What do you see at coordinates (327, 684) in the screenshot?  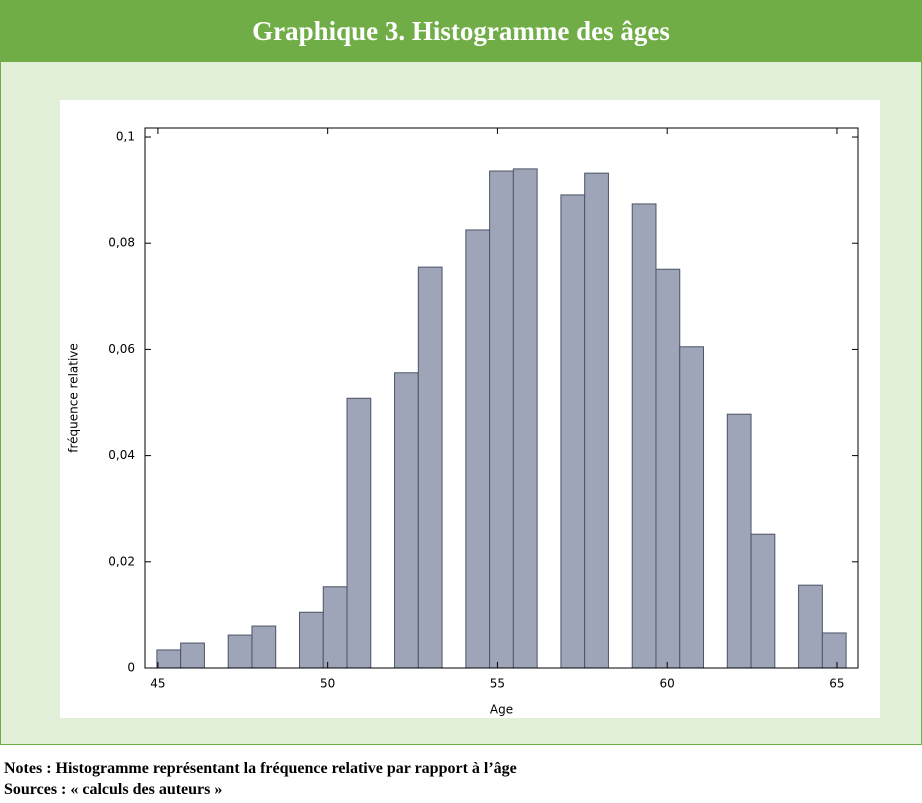 I see `x-tick-label: 50` at bounding box center [327, 684].